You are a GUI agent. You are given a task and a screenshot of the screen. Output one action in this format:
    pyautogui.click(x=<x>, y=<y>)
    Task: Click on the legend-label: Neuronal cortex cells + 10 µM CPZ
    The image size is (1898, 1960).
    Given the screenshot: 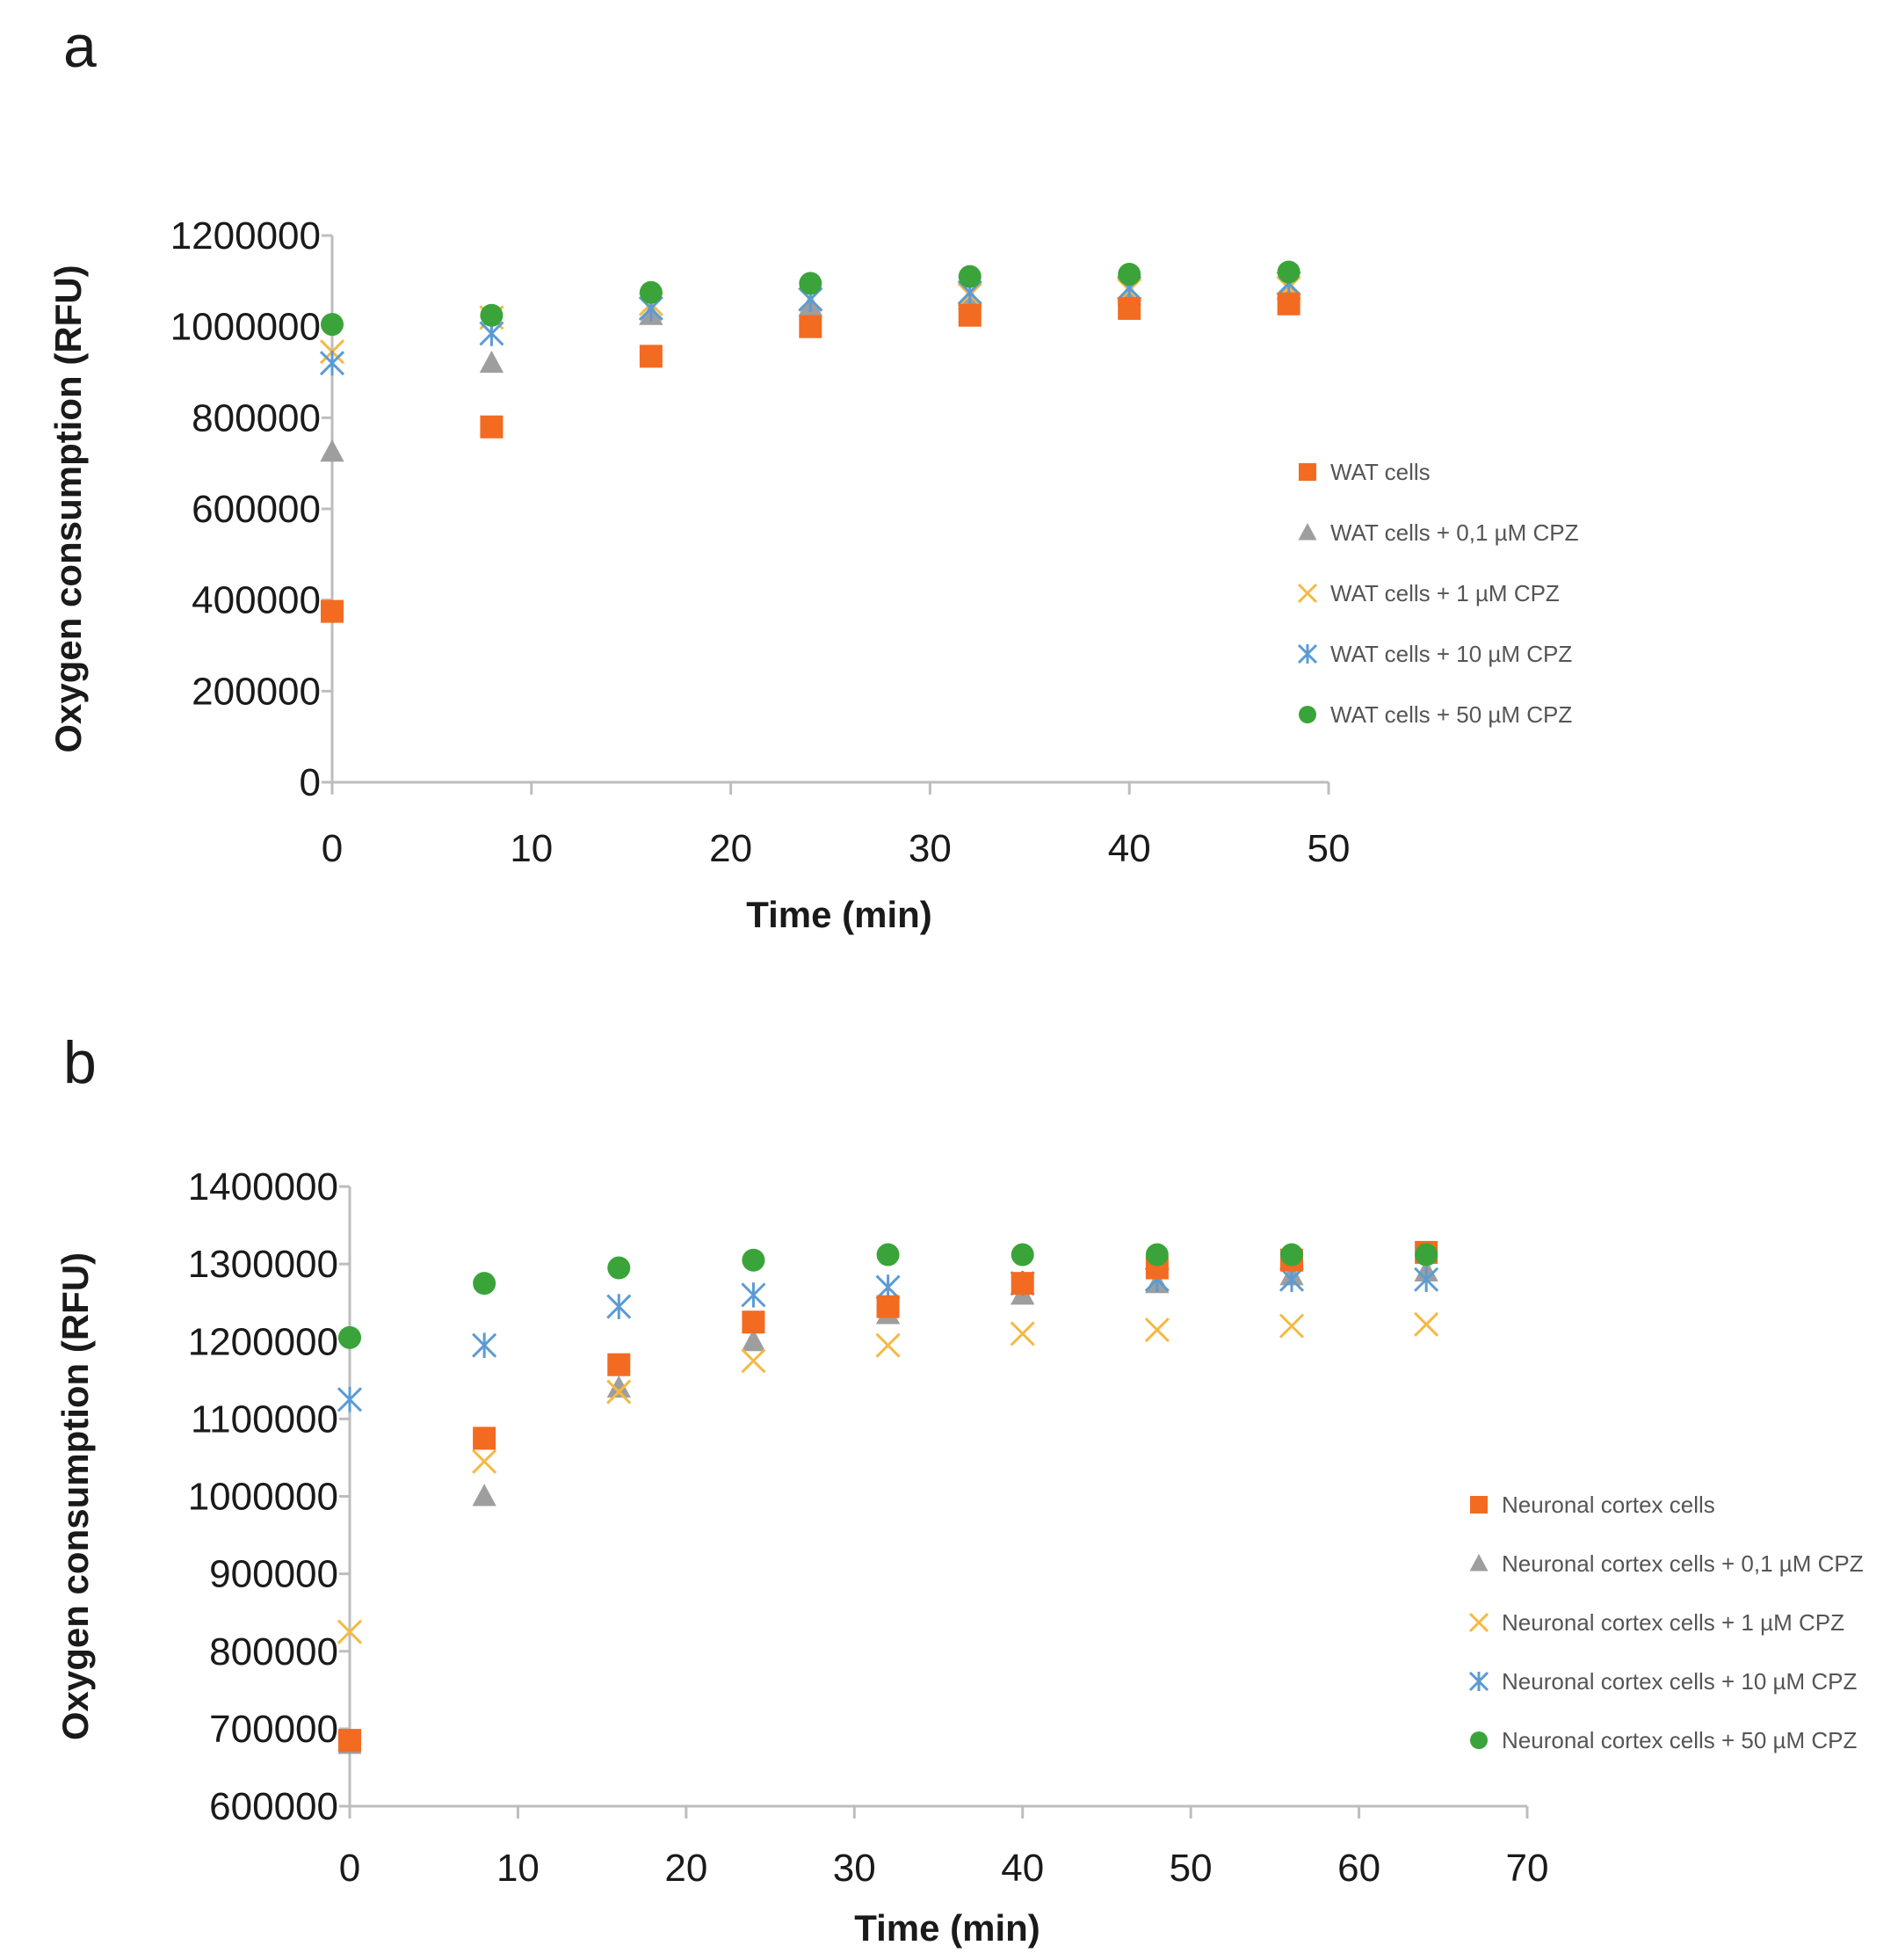 What is the action you would take?
    pyautogui.click(x=1680, y=1681)
    